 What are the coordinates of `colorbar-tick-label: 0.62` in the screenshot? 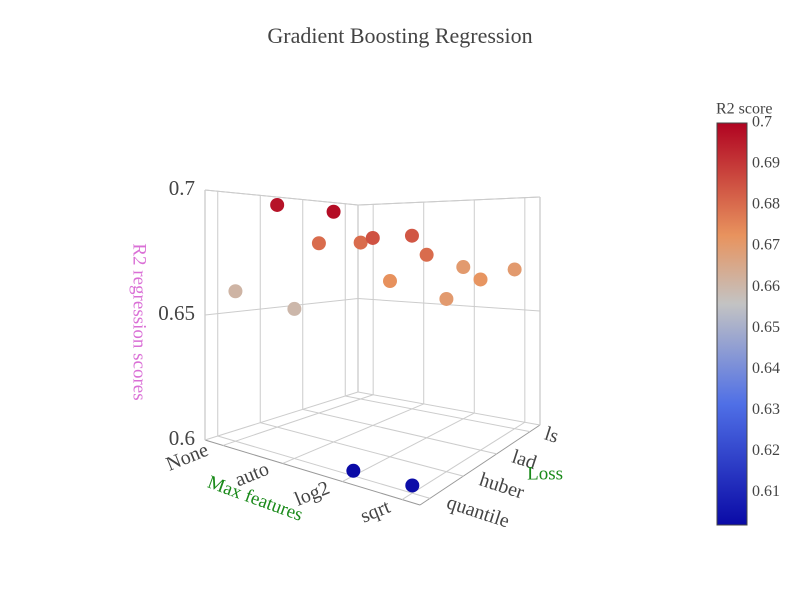 It's located at (766, 450).